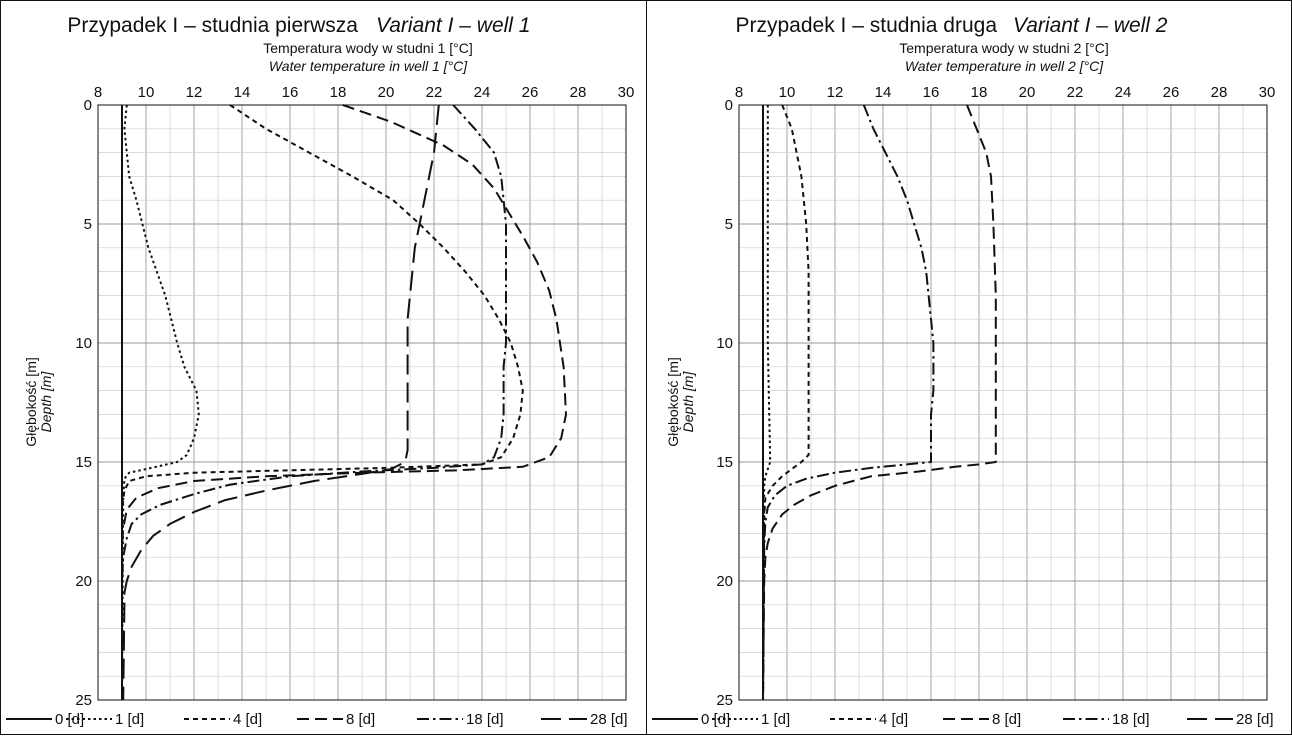 Image resolution: width=1292 pixels, height=755 pixels. Describe the element at coordinates (1090, 25) in the screenshot. I see `panel-title-english: Variant I – well 2` at that location.